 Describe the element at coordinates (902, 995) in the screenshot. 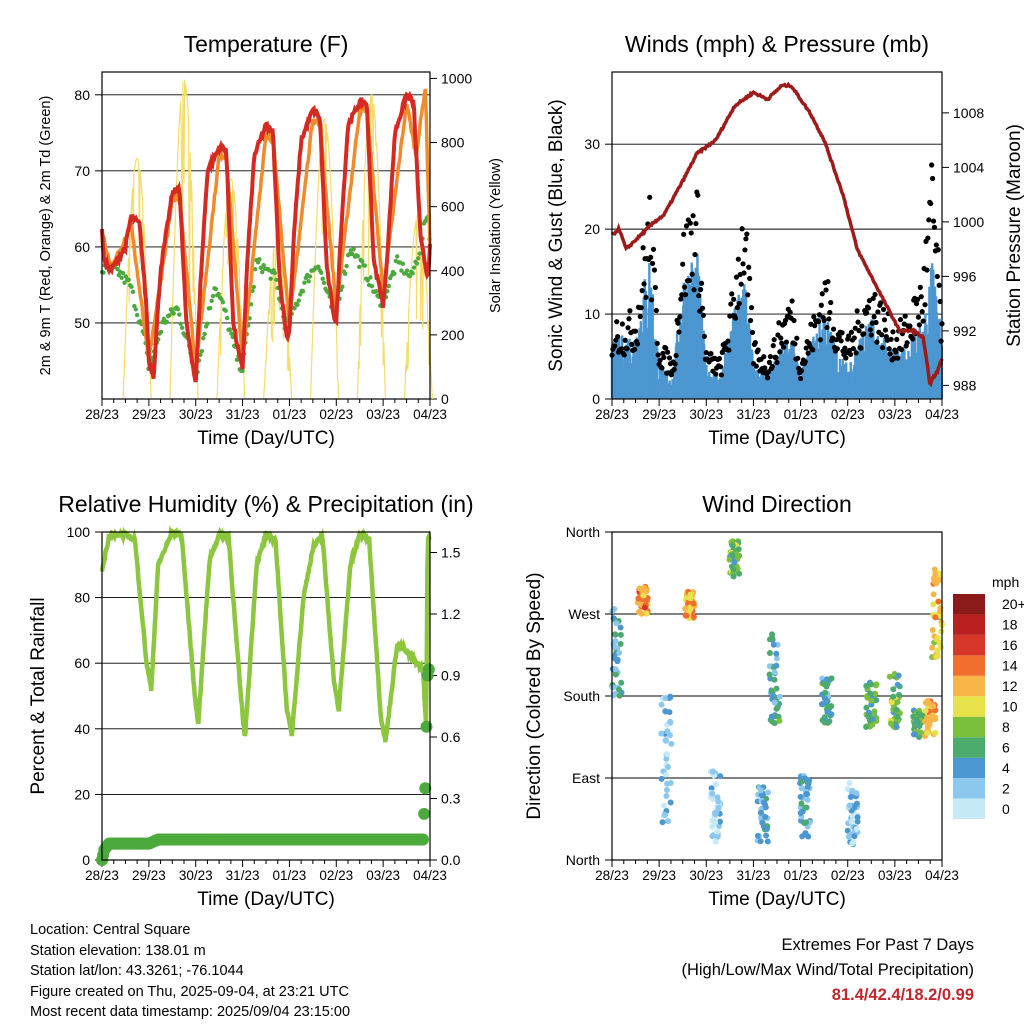

I see `extremes-values: 81.4/42.4/18.2/0.99` at that location.